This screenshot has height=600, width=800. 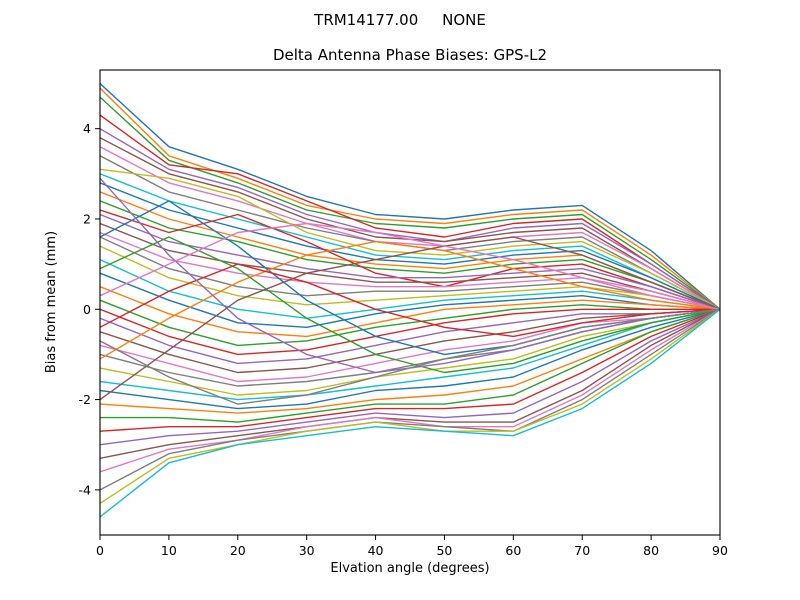 What do you see at coordinates (582, 550) in the screenshot?
I see `x-tick-label: 70` at bounding box center [582, 550].